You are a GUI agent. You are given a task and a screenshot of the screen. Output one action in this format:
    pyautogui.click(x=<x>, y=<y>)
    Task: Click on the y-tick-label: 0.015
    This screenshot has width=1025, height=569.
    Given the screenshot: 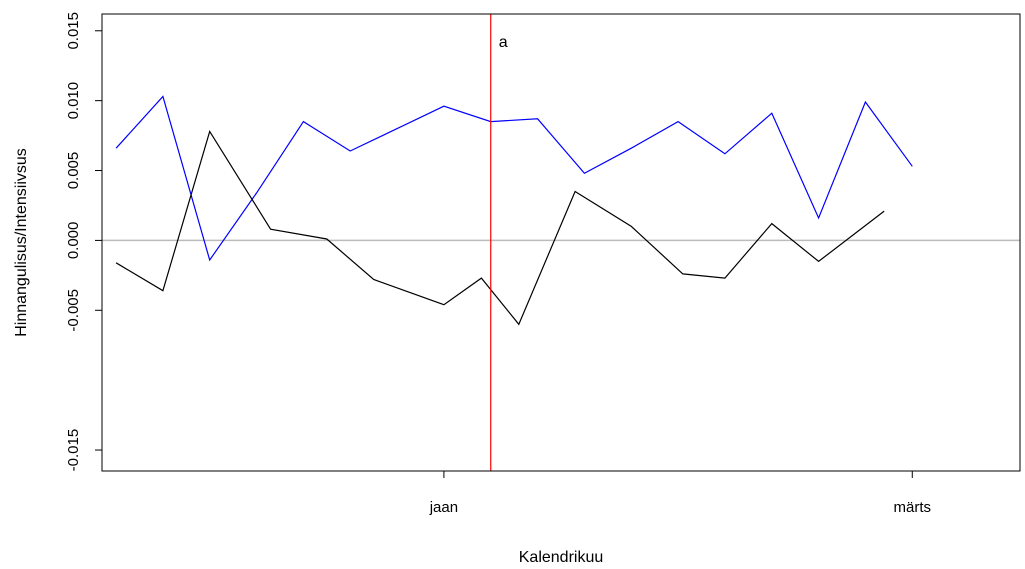 What is the action you would take?
    pyautogui.click(x=73, y=31)
    